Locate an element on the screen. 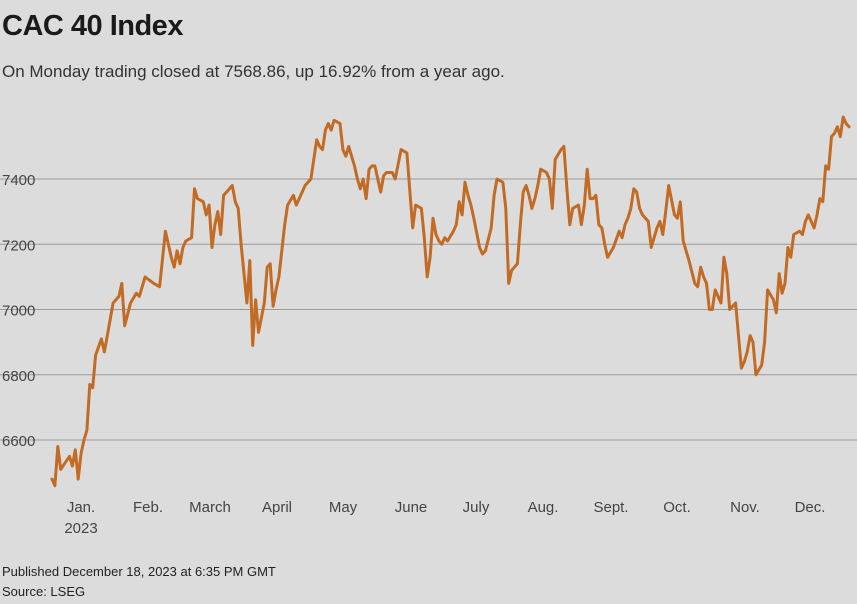  x-tick-label: Feb. is located at coordinates (148, 507).